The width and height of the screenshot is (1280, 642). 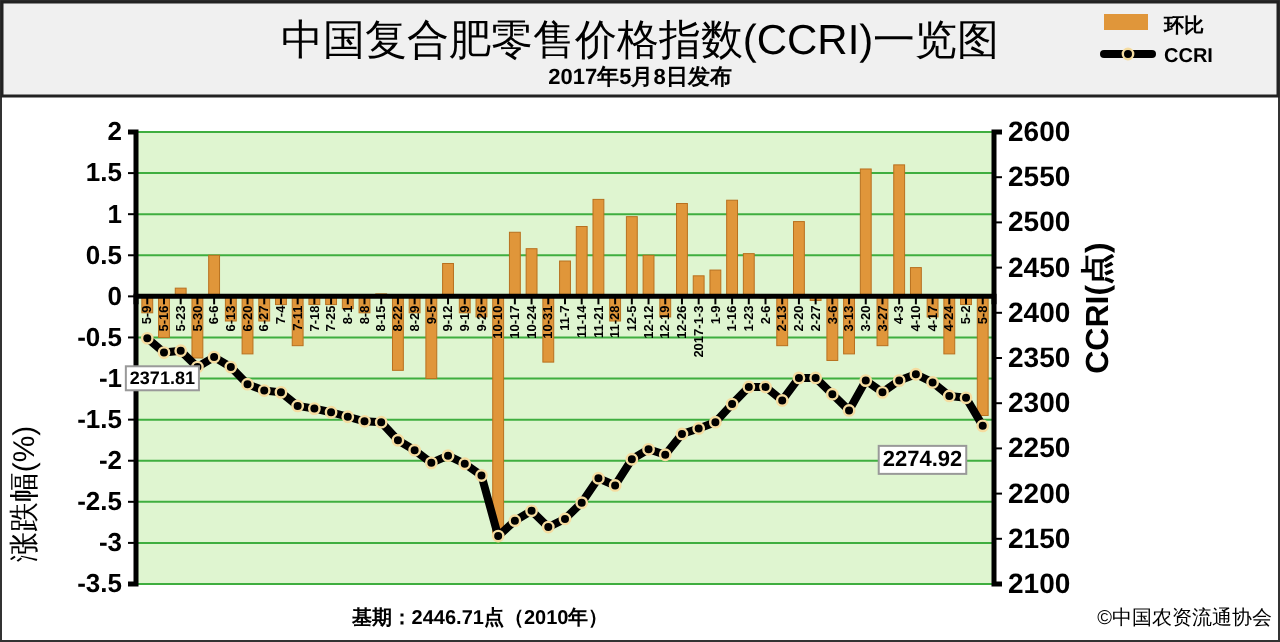 What do you see at coordinates (1039, 176) in the screenshot?
I see `y2-tick-label: 2550` at bounding box center [1039, 176].